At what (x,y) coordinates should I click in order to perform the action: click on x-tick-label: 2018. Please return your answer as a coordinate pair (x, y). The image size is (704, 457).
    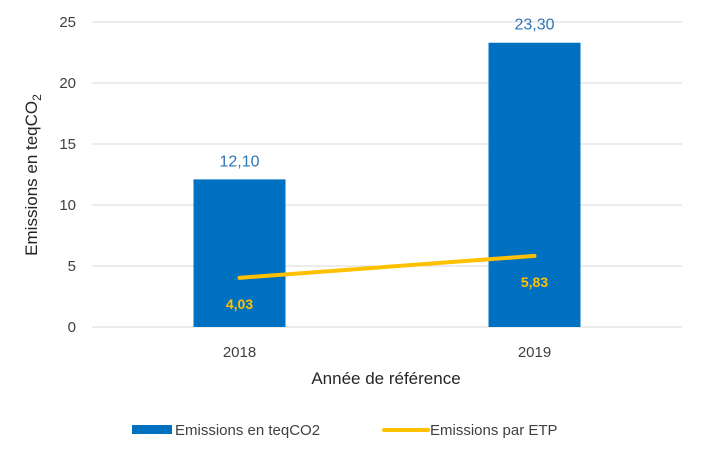
    Looking at the image, I should click on (239, 352).